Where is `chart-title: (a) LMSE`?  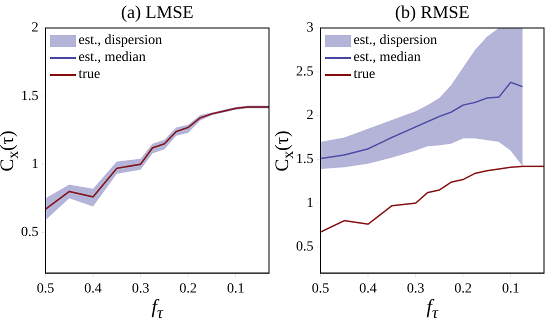 chart-title: (a) LMSE is located at coordinates (157, 12).